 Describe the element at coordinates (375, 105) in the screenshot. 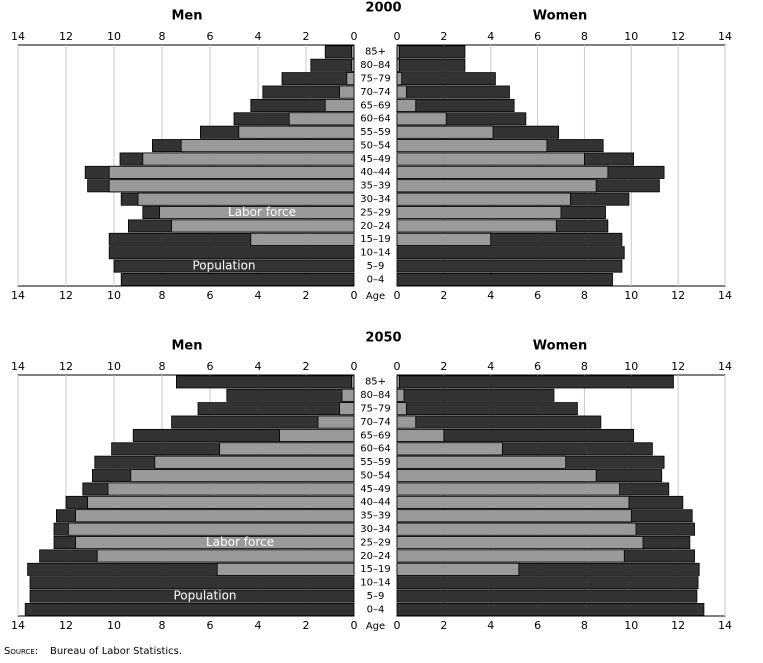

I see `age-label: 65–69` at that location.